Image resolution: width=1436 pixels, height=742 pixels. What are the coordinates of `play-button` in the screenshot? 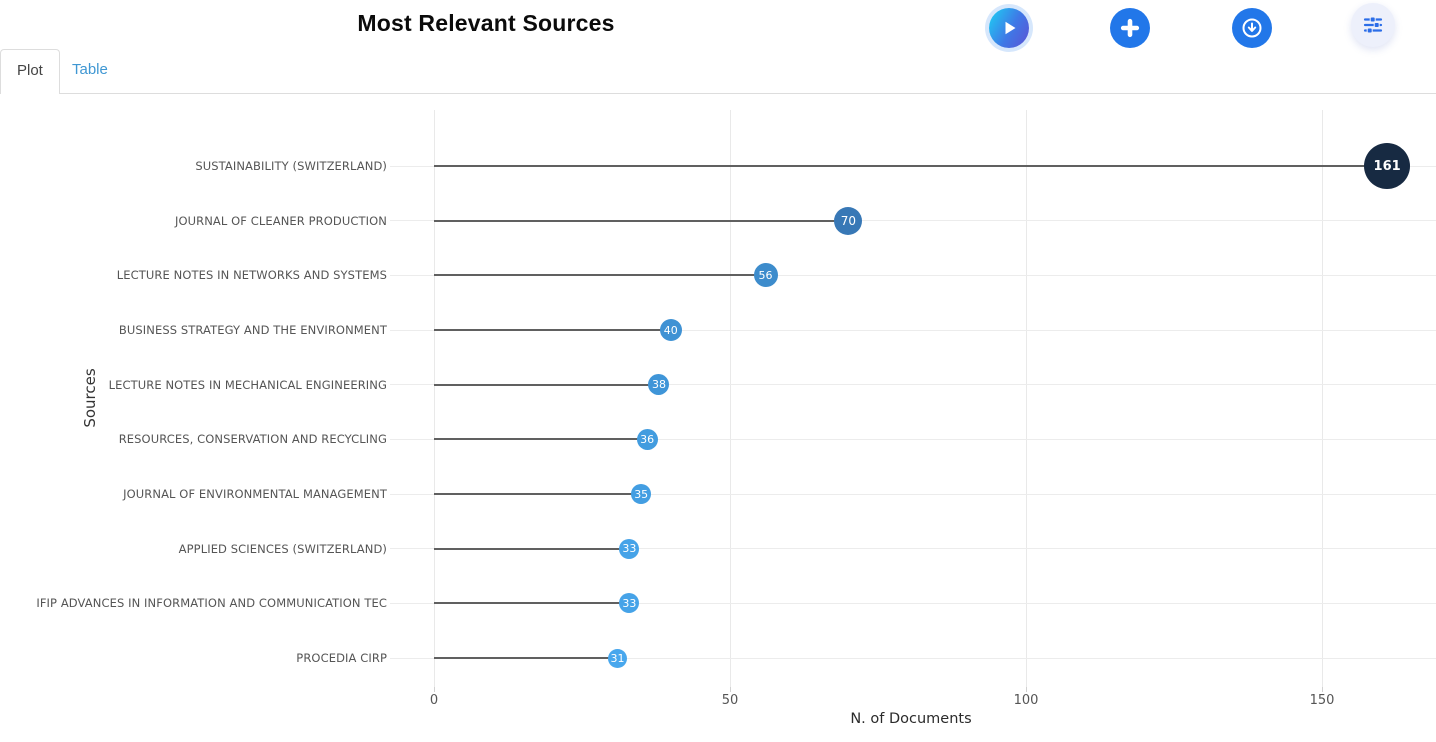 It's located at (1009, 28).